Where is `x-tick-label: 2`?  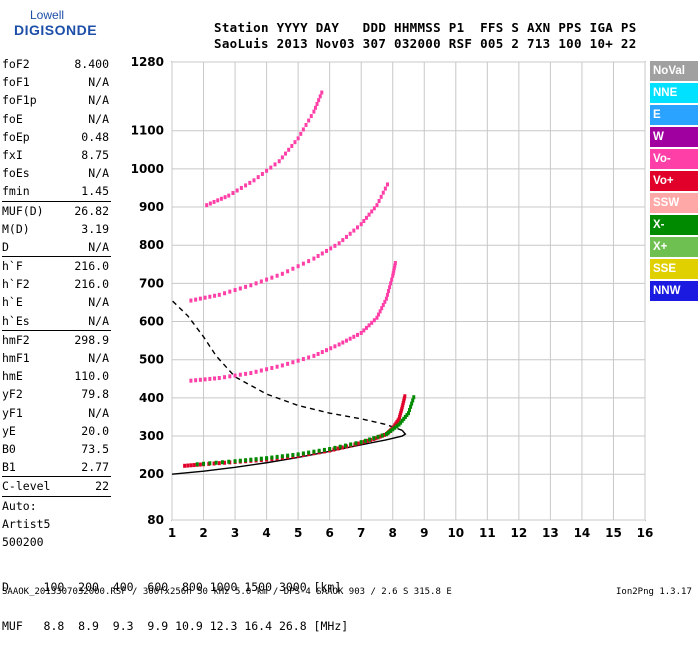 x-tick-label: 2 is located at coordinates (203, 533).